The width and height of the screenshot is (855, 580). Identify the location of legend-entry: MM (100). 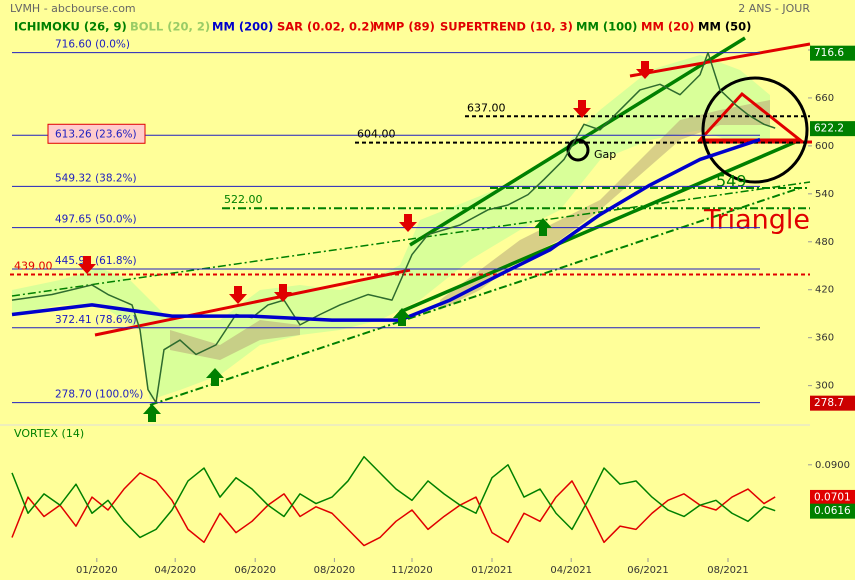
(606, 27).